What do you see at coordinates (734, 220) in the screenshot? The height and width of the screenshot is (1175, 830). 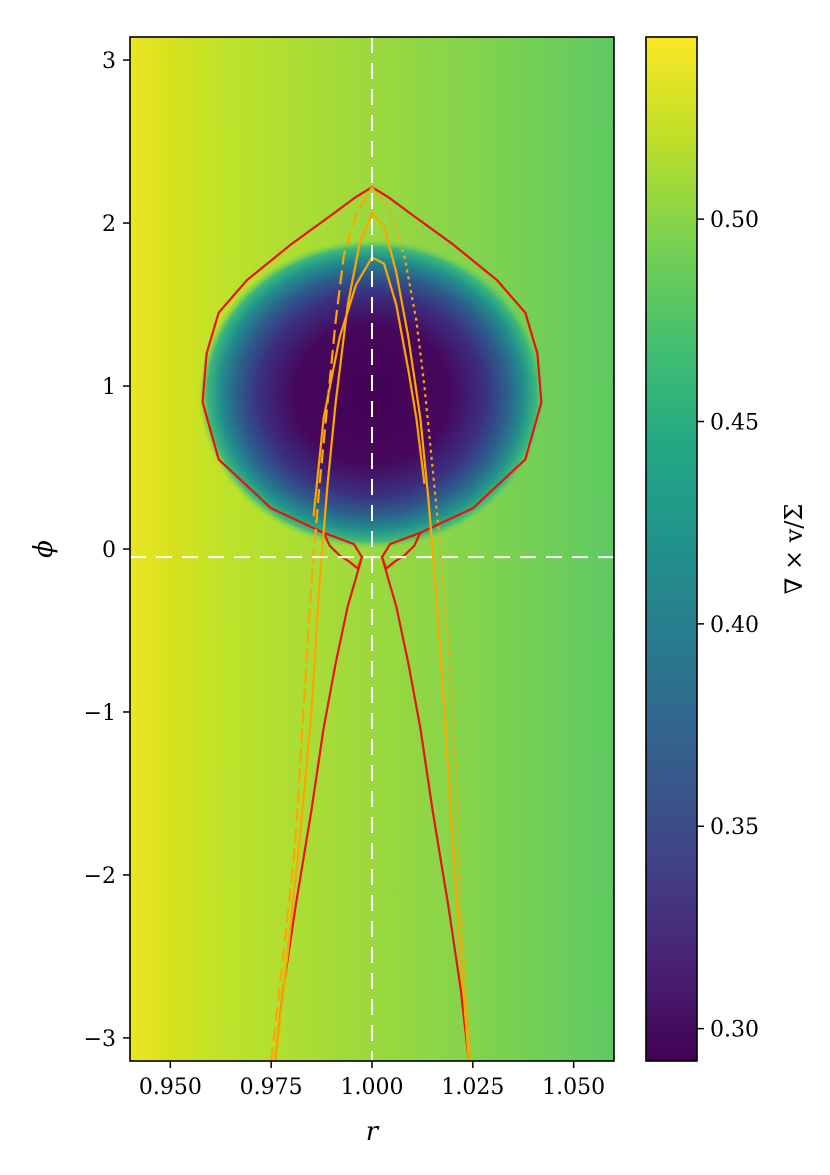 I see `colorbar-tick-label: 0.50` at bounding box center [734, 220].